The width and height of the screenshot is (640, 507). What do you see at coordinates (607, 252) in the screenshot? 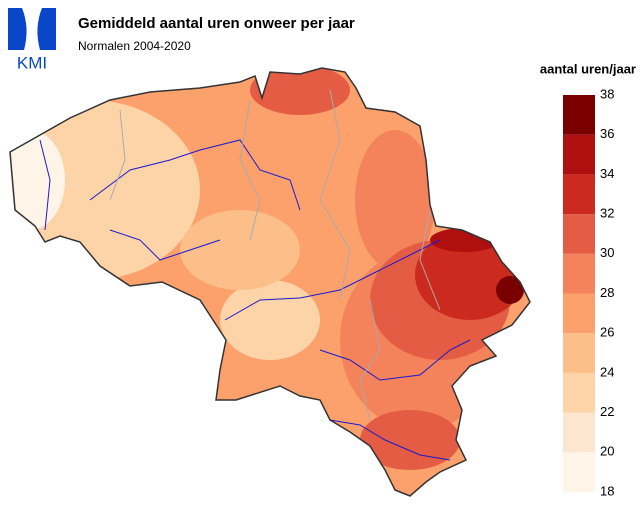
I see `legend-tick-label: 30` at bounding box center [607, 252].